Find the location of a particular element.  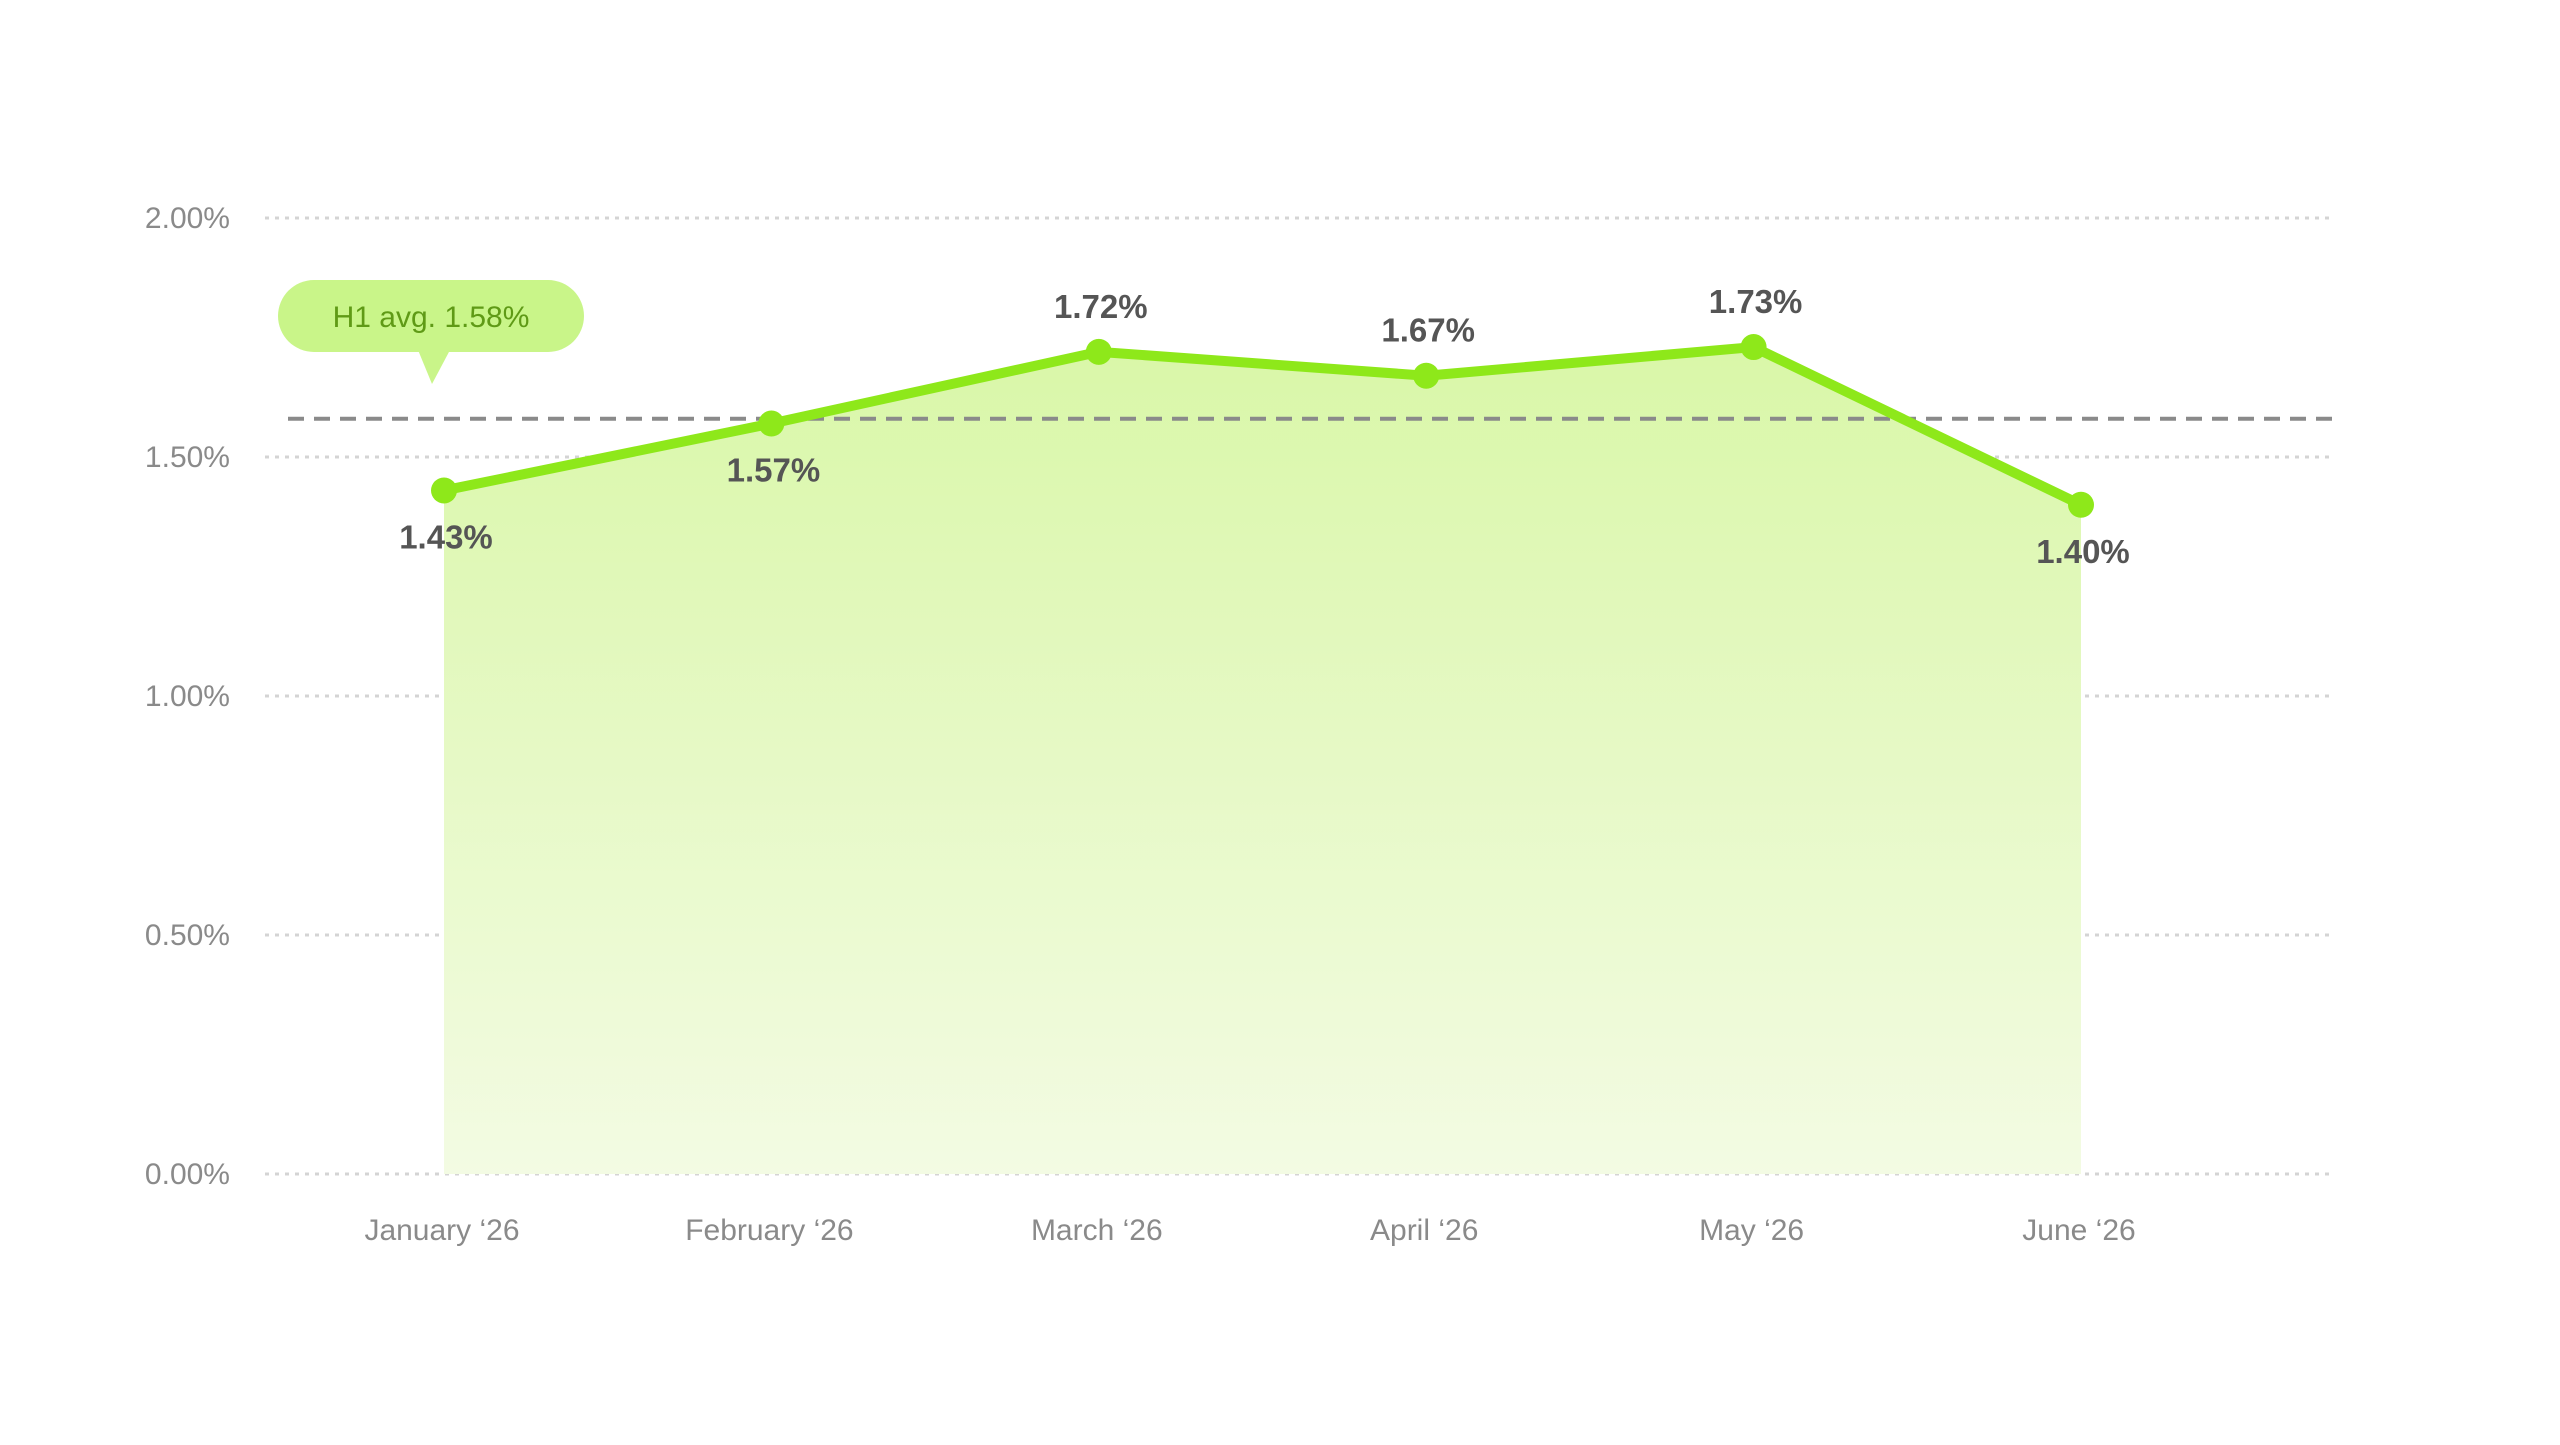

series-line is located at coordinates (1262, 426).